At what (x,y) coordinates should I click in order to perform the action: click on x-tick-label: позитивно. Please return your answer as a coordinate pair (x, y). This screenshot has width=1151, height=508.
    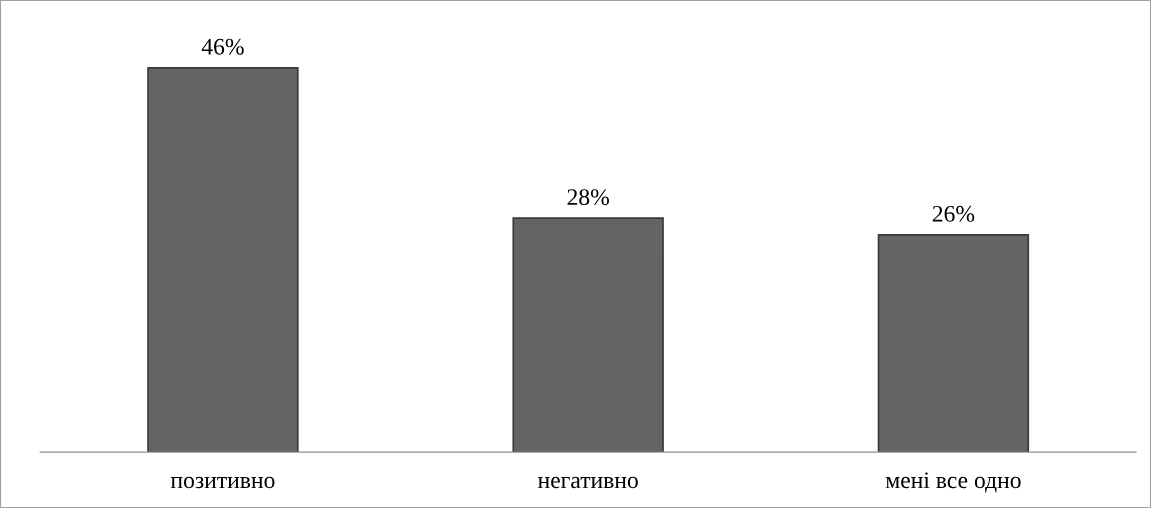
    Looking at the image, I should click on (222, 482).